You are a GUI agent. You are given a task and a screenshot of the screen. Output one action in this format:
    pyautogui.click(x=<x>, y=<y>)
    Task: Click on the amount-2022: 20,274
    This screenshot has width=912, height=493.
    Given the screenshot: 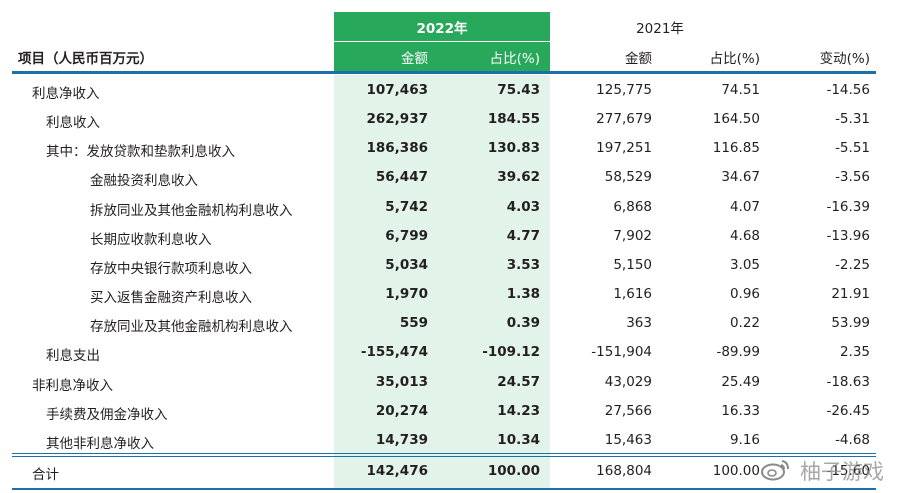 What is the action you would take?
    pyautogui.click(x=401, y=411)
    